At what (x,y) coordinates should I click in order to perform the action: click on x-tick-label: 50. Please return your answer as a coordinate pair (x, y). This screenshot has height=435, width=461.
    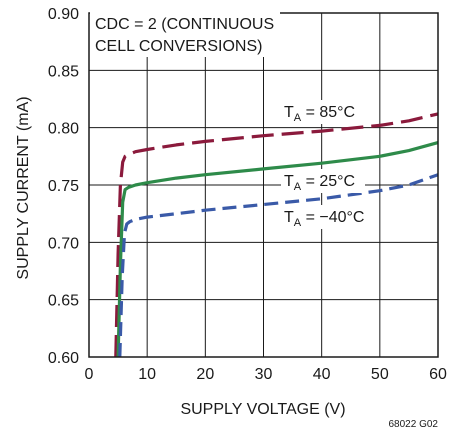
    Looking at the image, I should click on (380, 374).